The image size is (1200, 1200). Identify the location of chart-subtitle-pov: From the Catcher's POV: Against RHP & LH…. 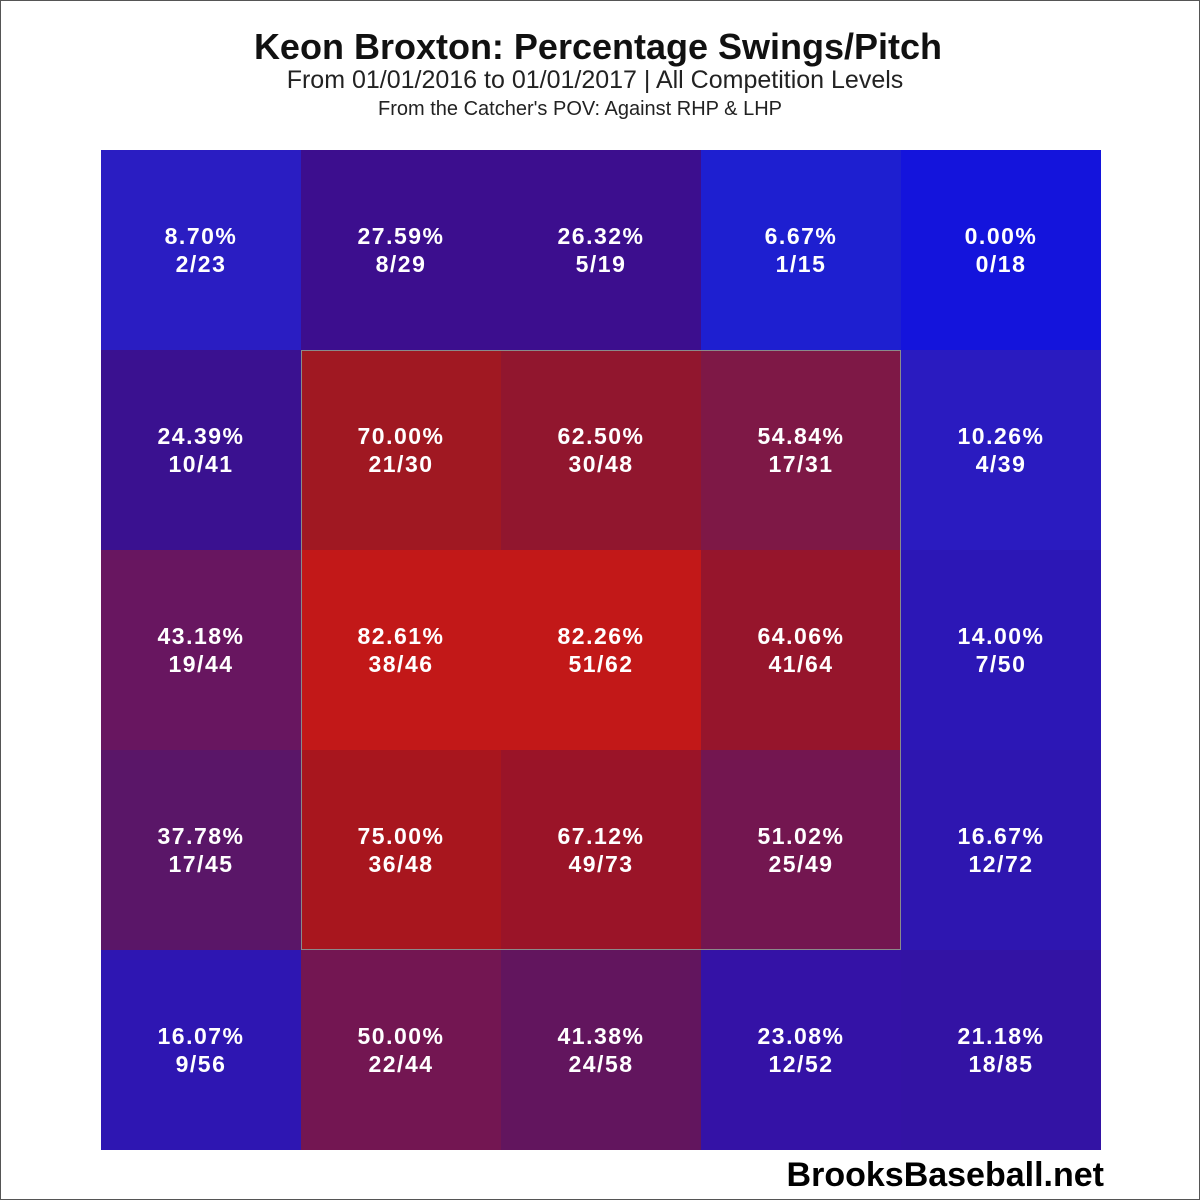
(580, 109).